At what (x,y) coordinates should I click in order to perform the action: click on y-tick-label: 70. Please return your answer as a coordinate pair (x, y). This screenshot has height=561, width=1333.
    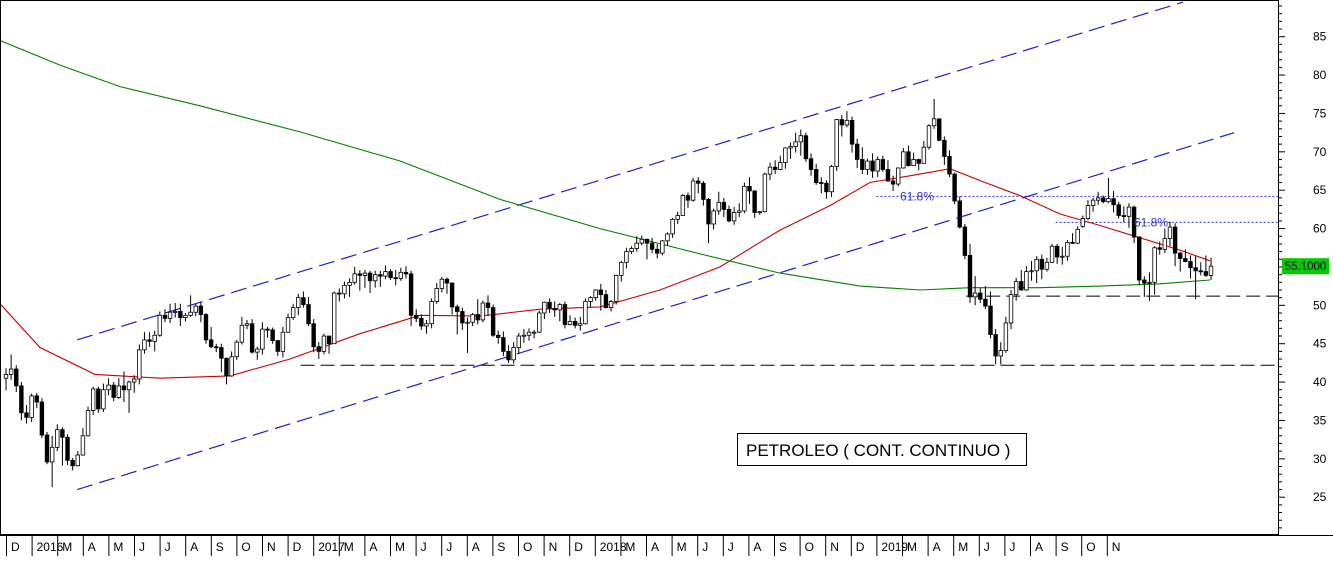
    Looking at the image, I should click on (1320, 152).